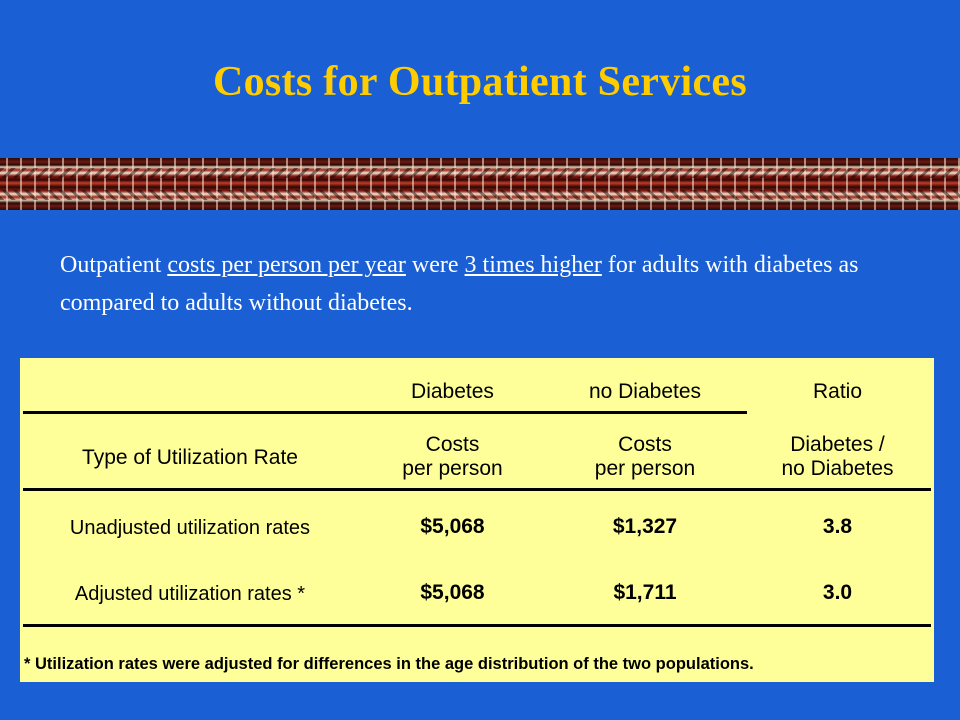 The height and width of the screenshot is (720, 960). What do you see at coordinates (837, 592) in the screenshot?
I see `row-ratio: 3.0` at bounding box center [837, 592].